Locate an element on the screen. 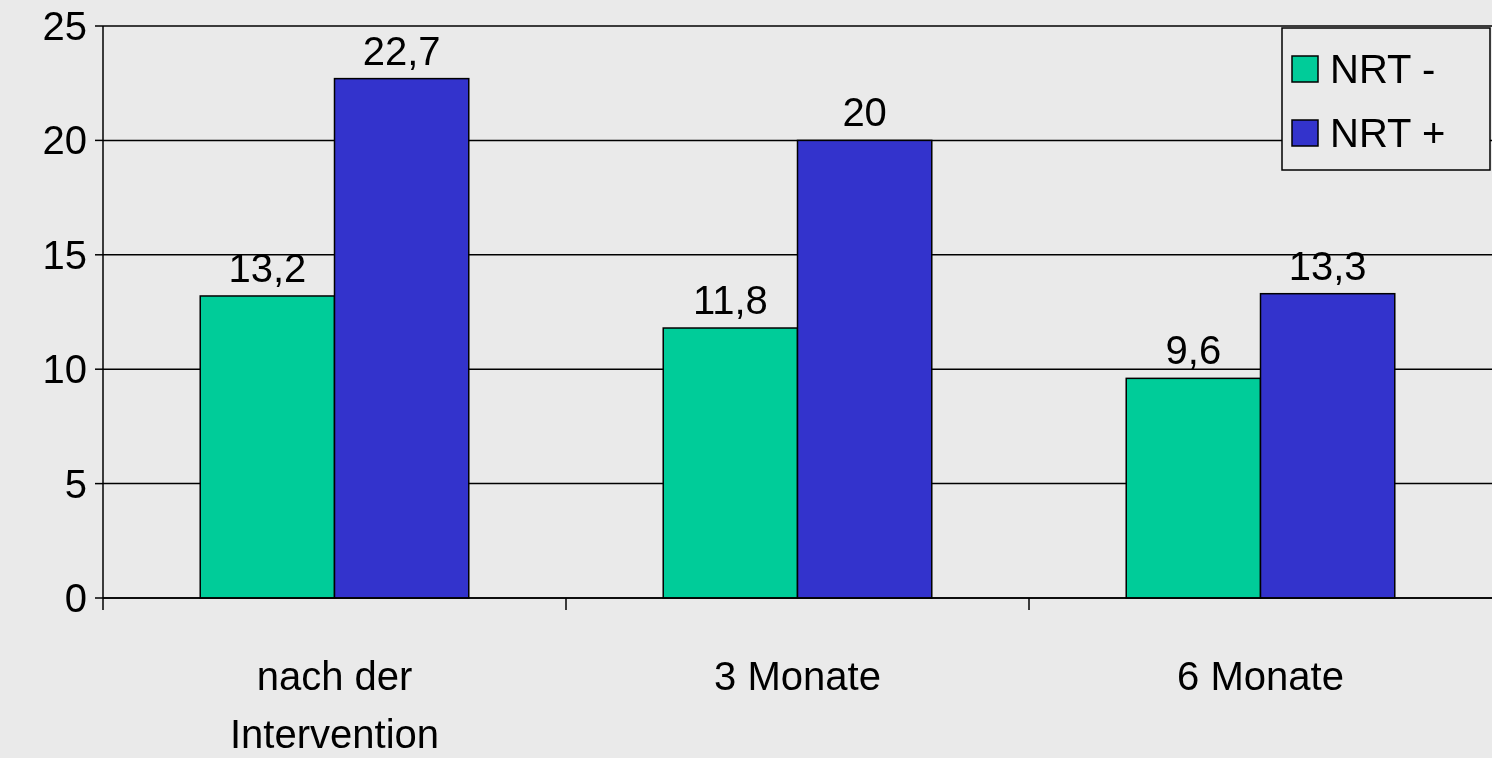 Image resolution: width=1492 pixels, height=758 pixels. y-tick-label: 10 is located at coordinates (64, 369).